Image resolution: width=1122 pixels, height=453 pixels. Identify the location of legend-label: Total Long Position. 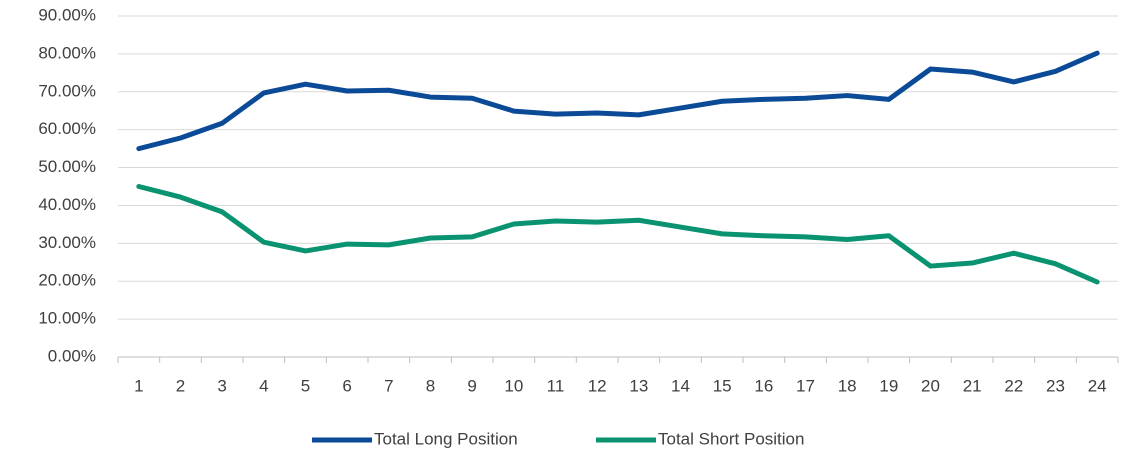
(446, 438).